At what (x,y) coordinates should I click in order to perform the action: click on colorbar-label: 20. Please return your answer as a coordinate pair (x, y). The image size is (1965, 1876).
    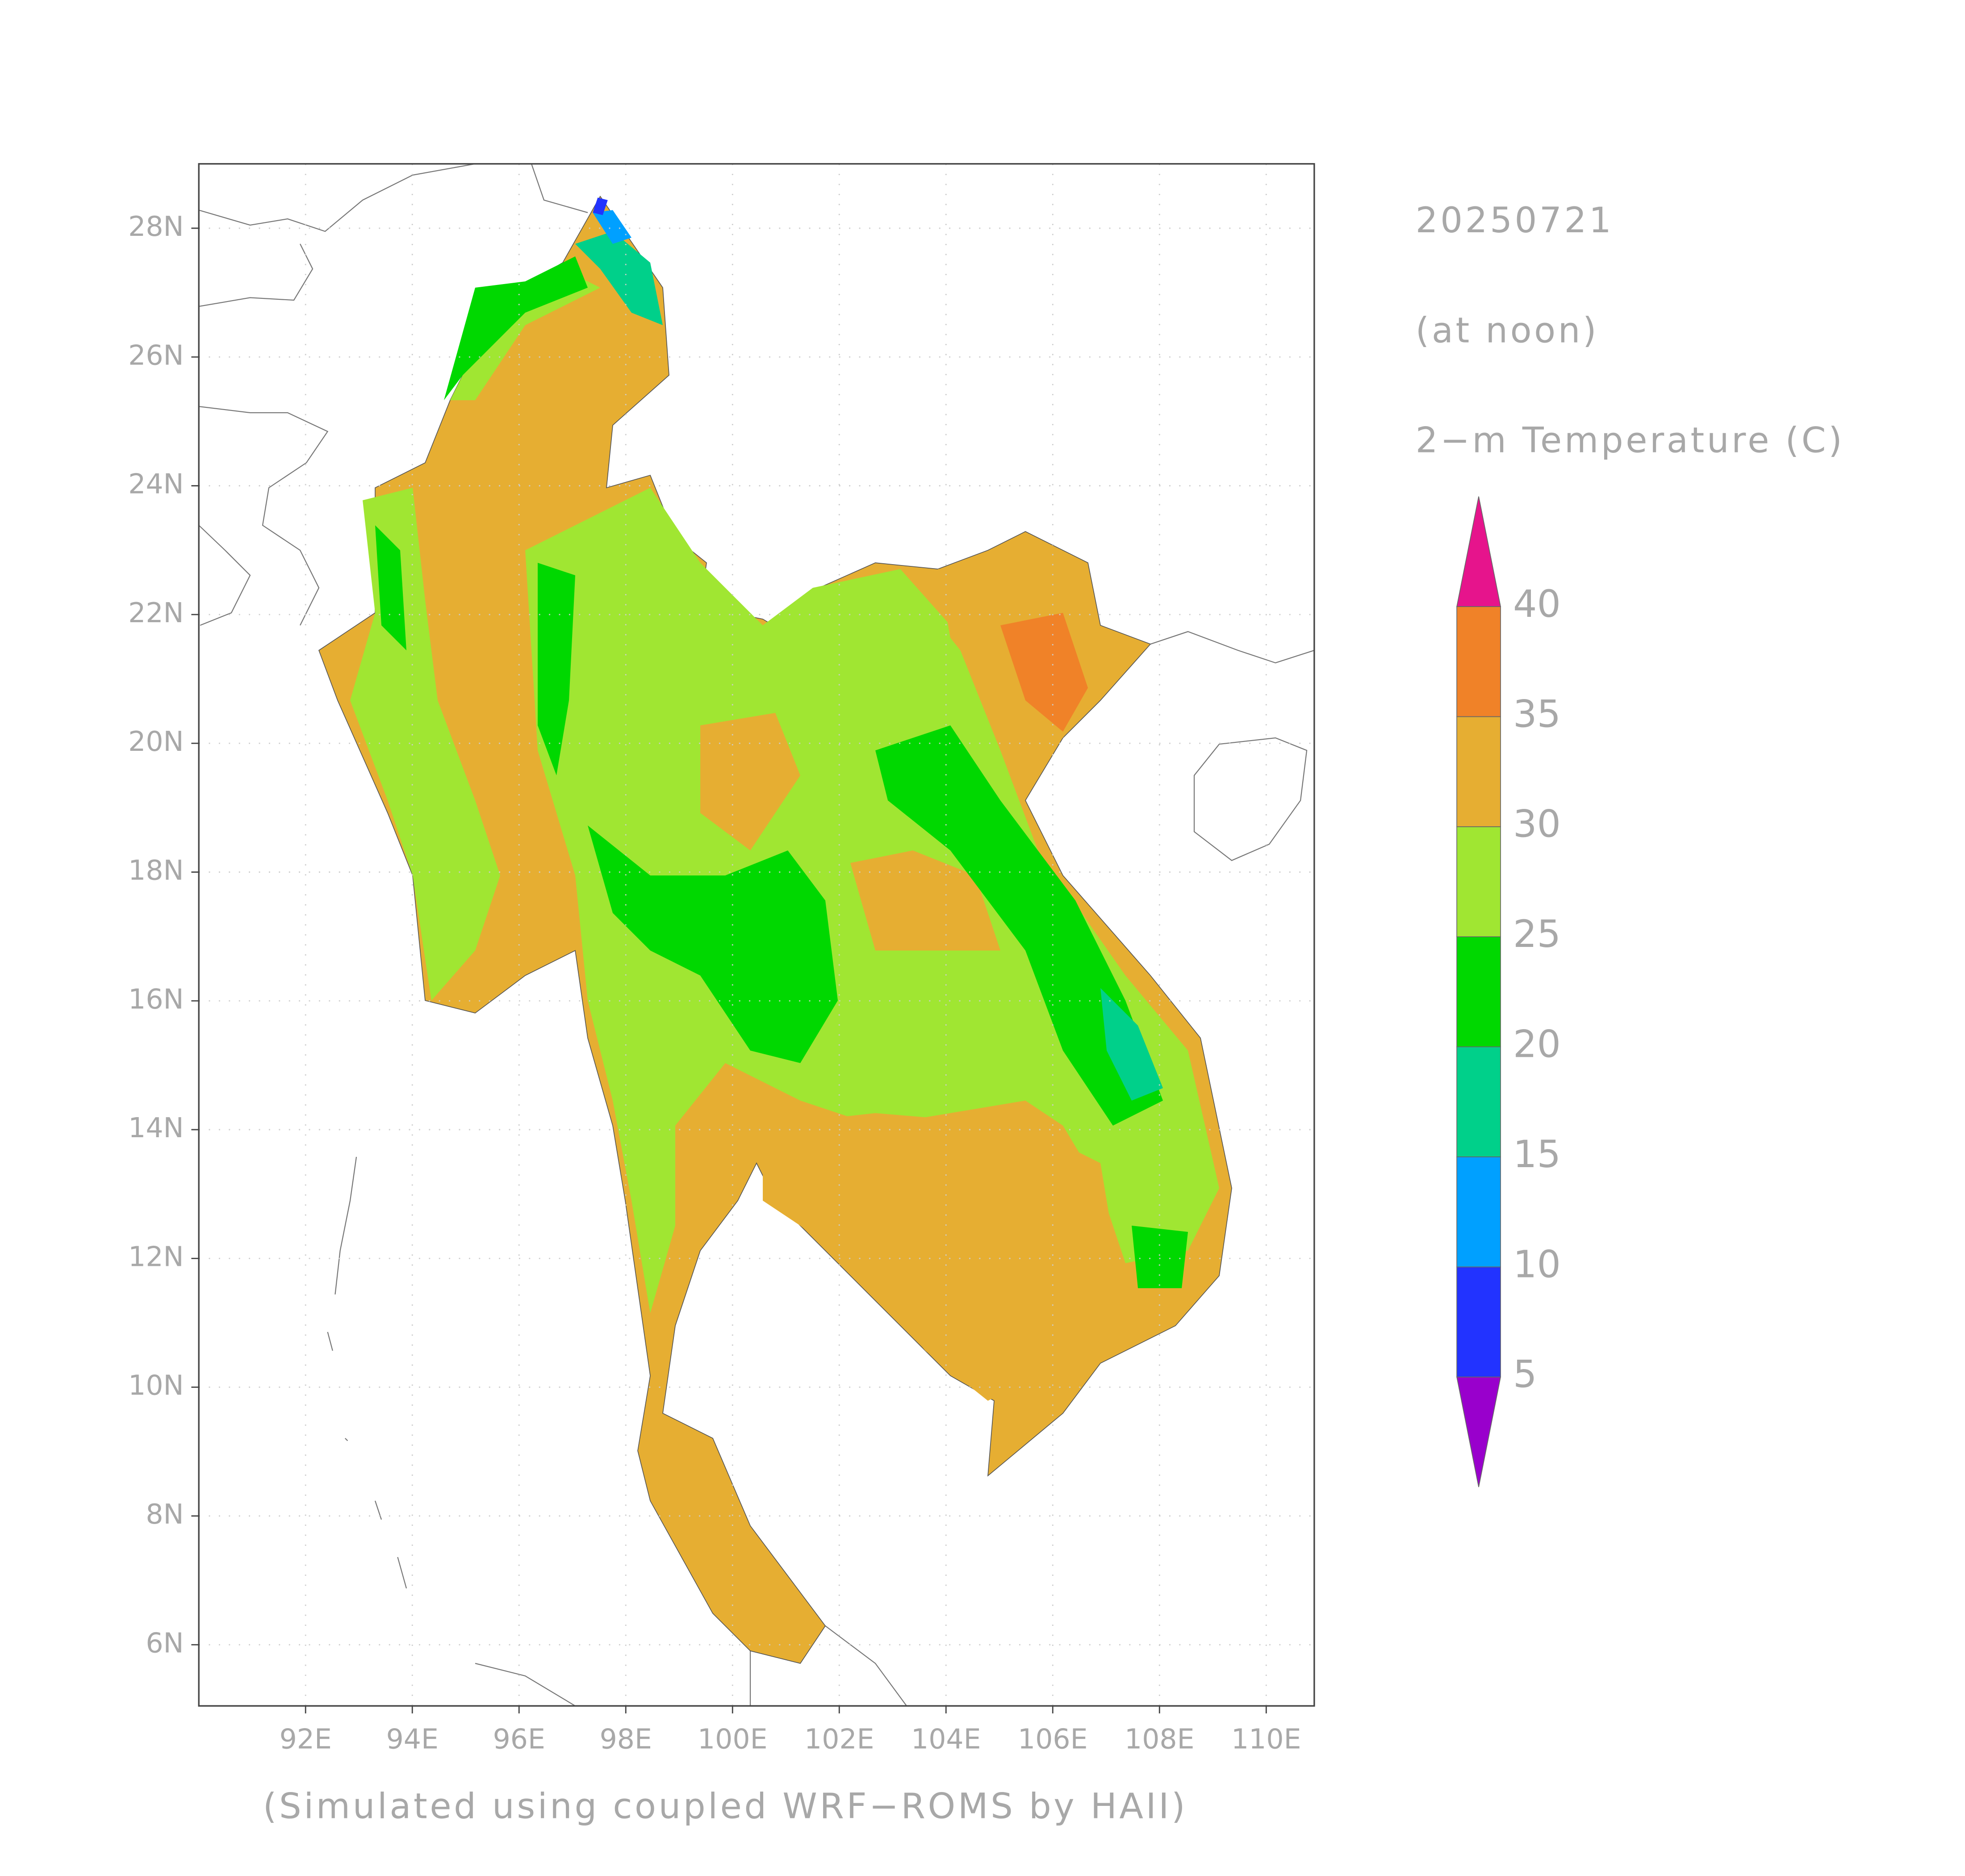
    Looking at the image, I should click on (1537, 1044).